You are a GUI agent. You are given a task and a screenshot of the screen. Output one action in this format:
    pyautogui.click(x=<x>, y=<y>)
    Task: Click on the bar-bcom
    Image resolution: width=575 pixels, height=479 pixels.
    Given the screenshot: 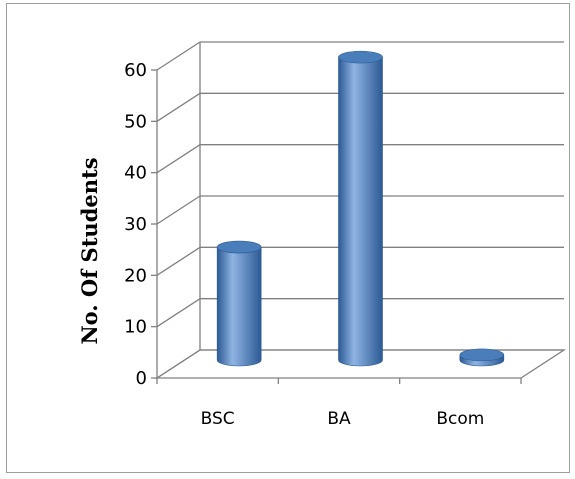 What is the action you would take?
    pyautogui.click(x=482, y=357)
    